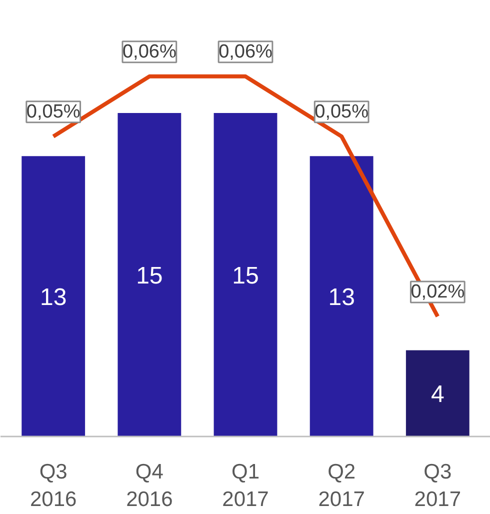 Image resolution: width=490 pixels, height=514 pixels. I want to click on data-label: 0,02%, so click(437, 291).